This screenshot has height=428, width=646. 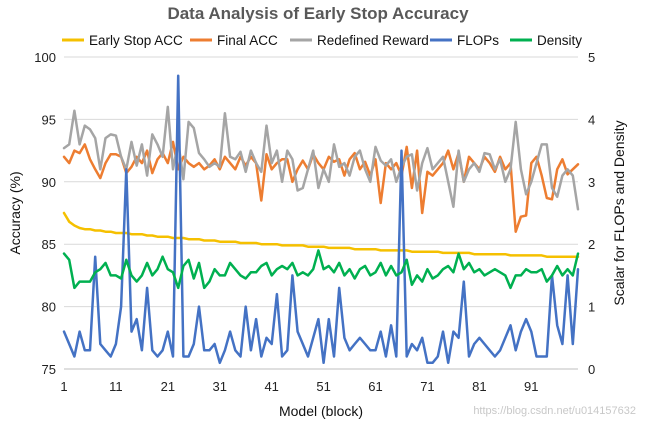 What do you see at coordinates (299, 386) in the screenshot?
I see `x-axis-ticks: 1 11 21 31 41 51 61 71 81 91` at bounding box center [299, 386].